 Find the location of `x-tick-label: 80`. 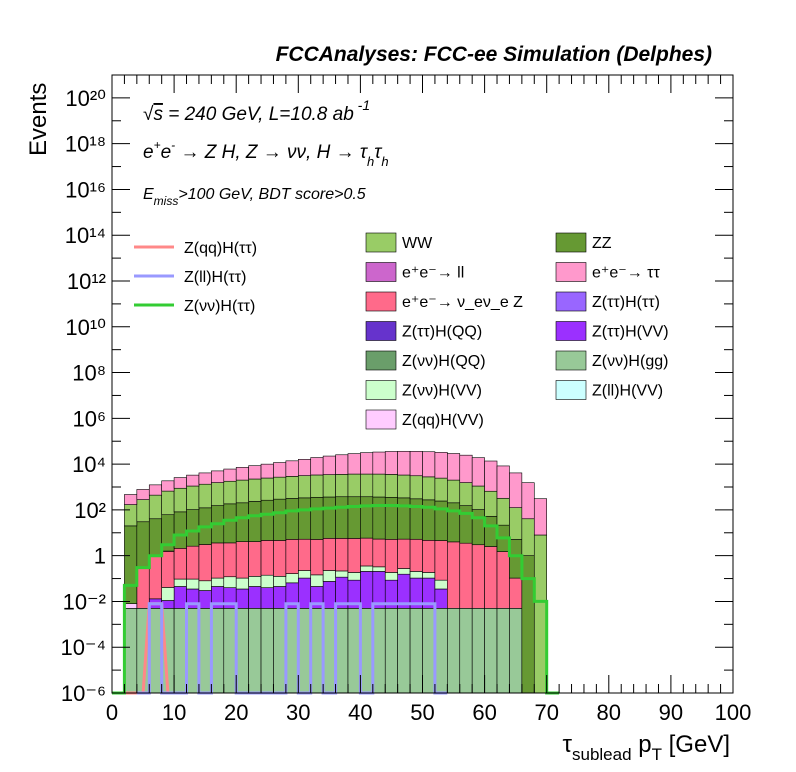

x-tick-label: 80 is located at coordinates (609, 712).